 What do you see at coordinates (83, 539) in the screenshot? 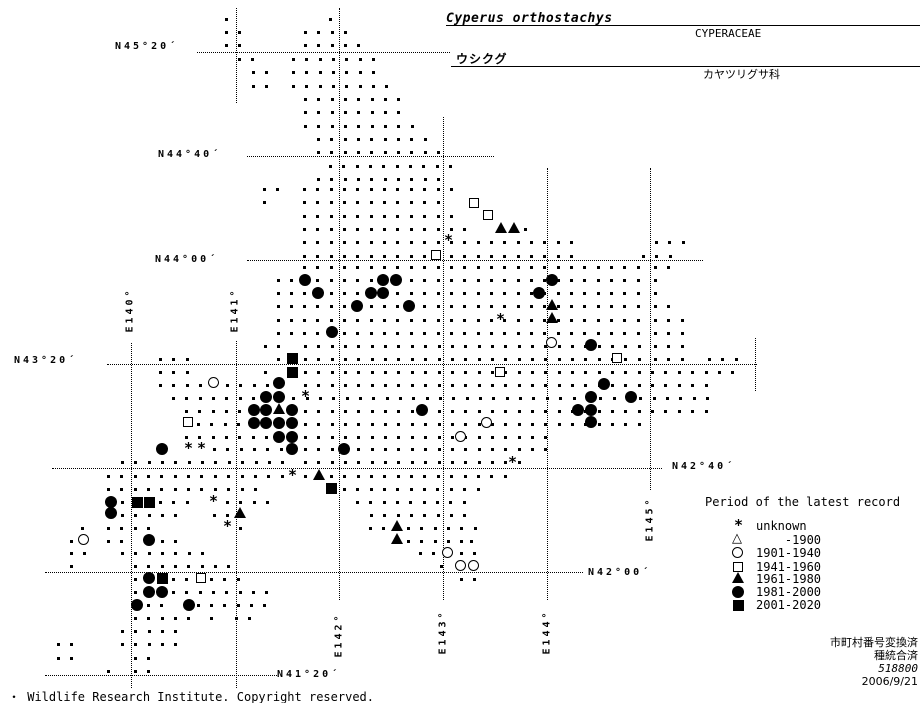
I see `record-symbol-open-circle` at bounding box center [83, 539].